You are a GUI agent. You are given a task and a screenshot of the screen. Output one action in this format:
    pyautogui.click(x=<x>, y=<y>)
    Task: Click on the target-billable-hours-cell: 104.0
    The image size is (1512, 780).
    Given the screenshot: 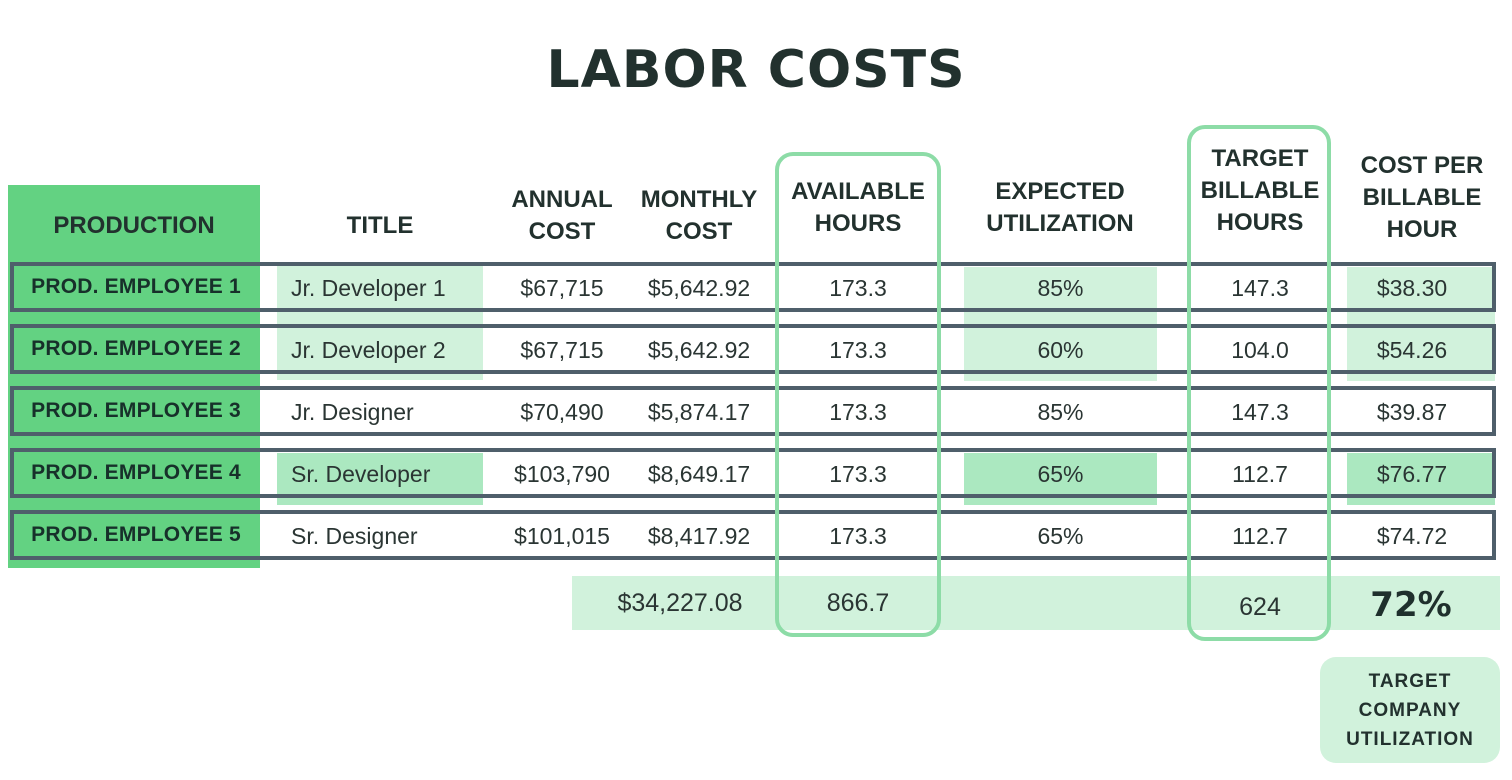 What is the action you would take?
    pyautogui.click(x=1260, y=349)
    